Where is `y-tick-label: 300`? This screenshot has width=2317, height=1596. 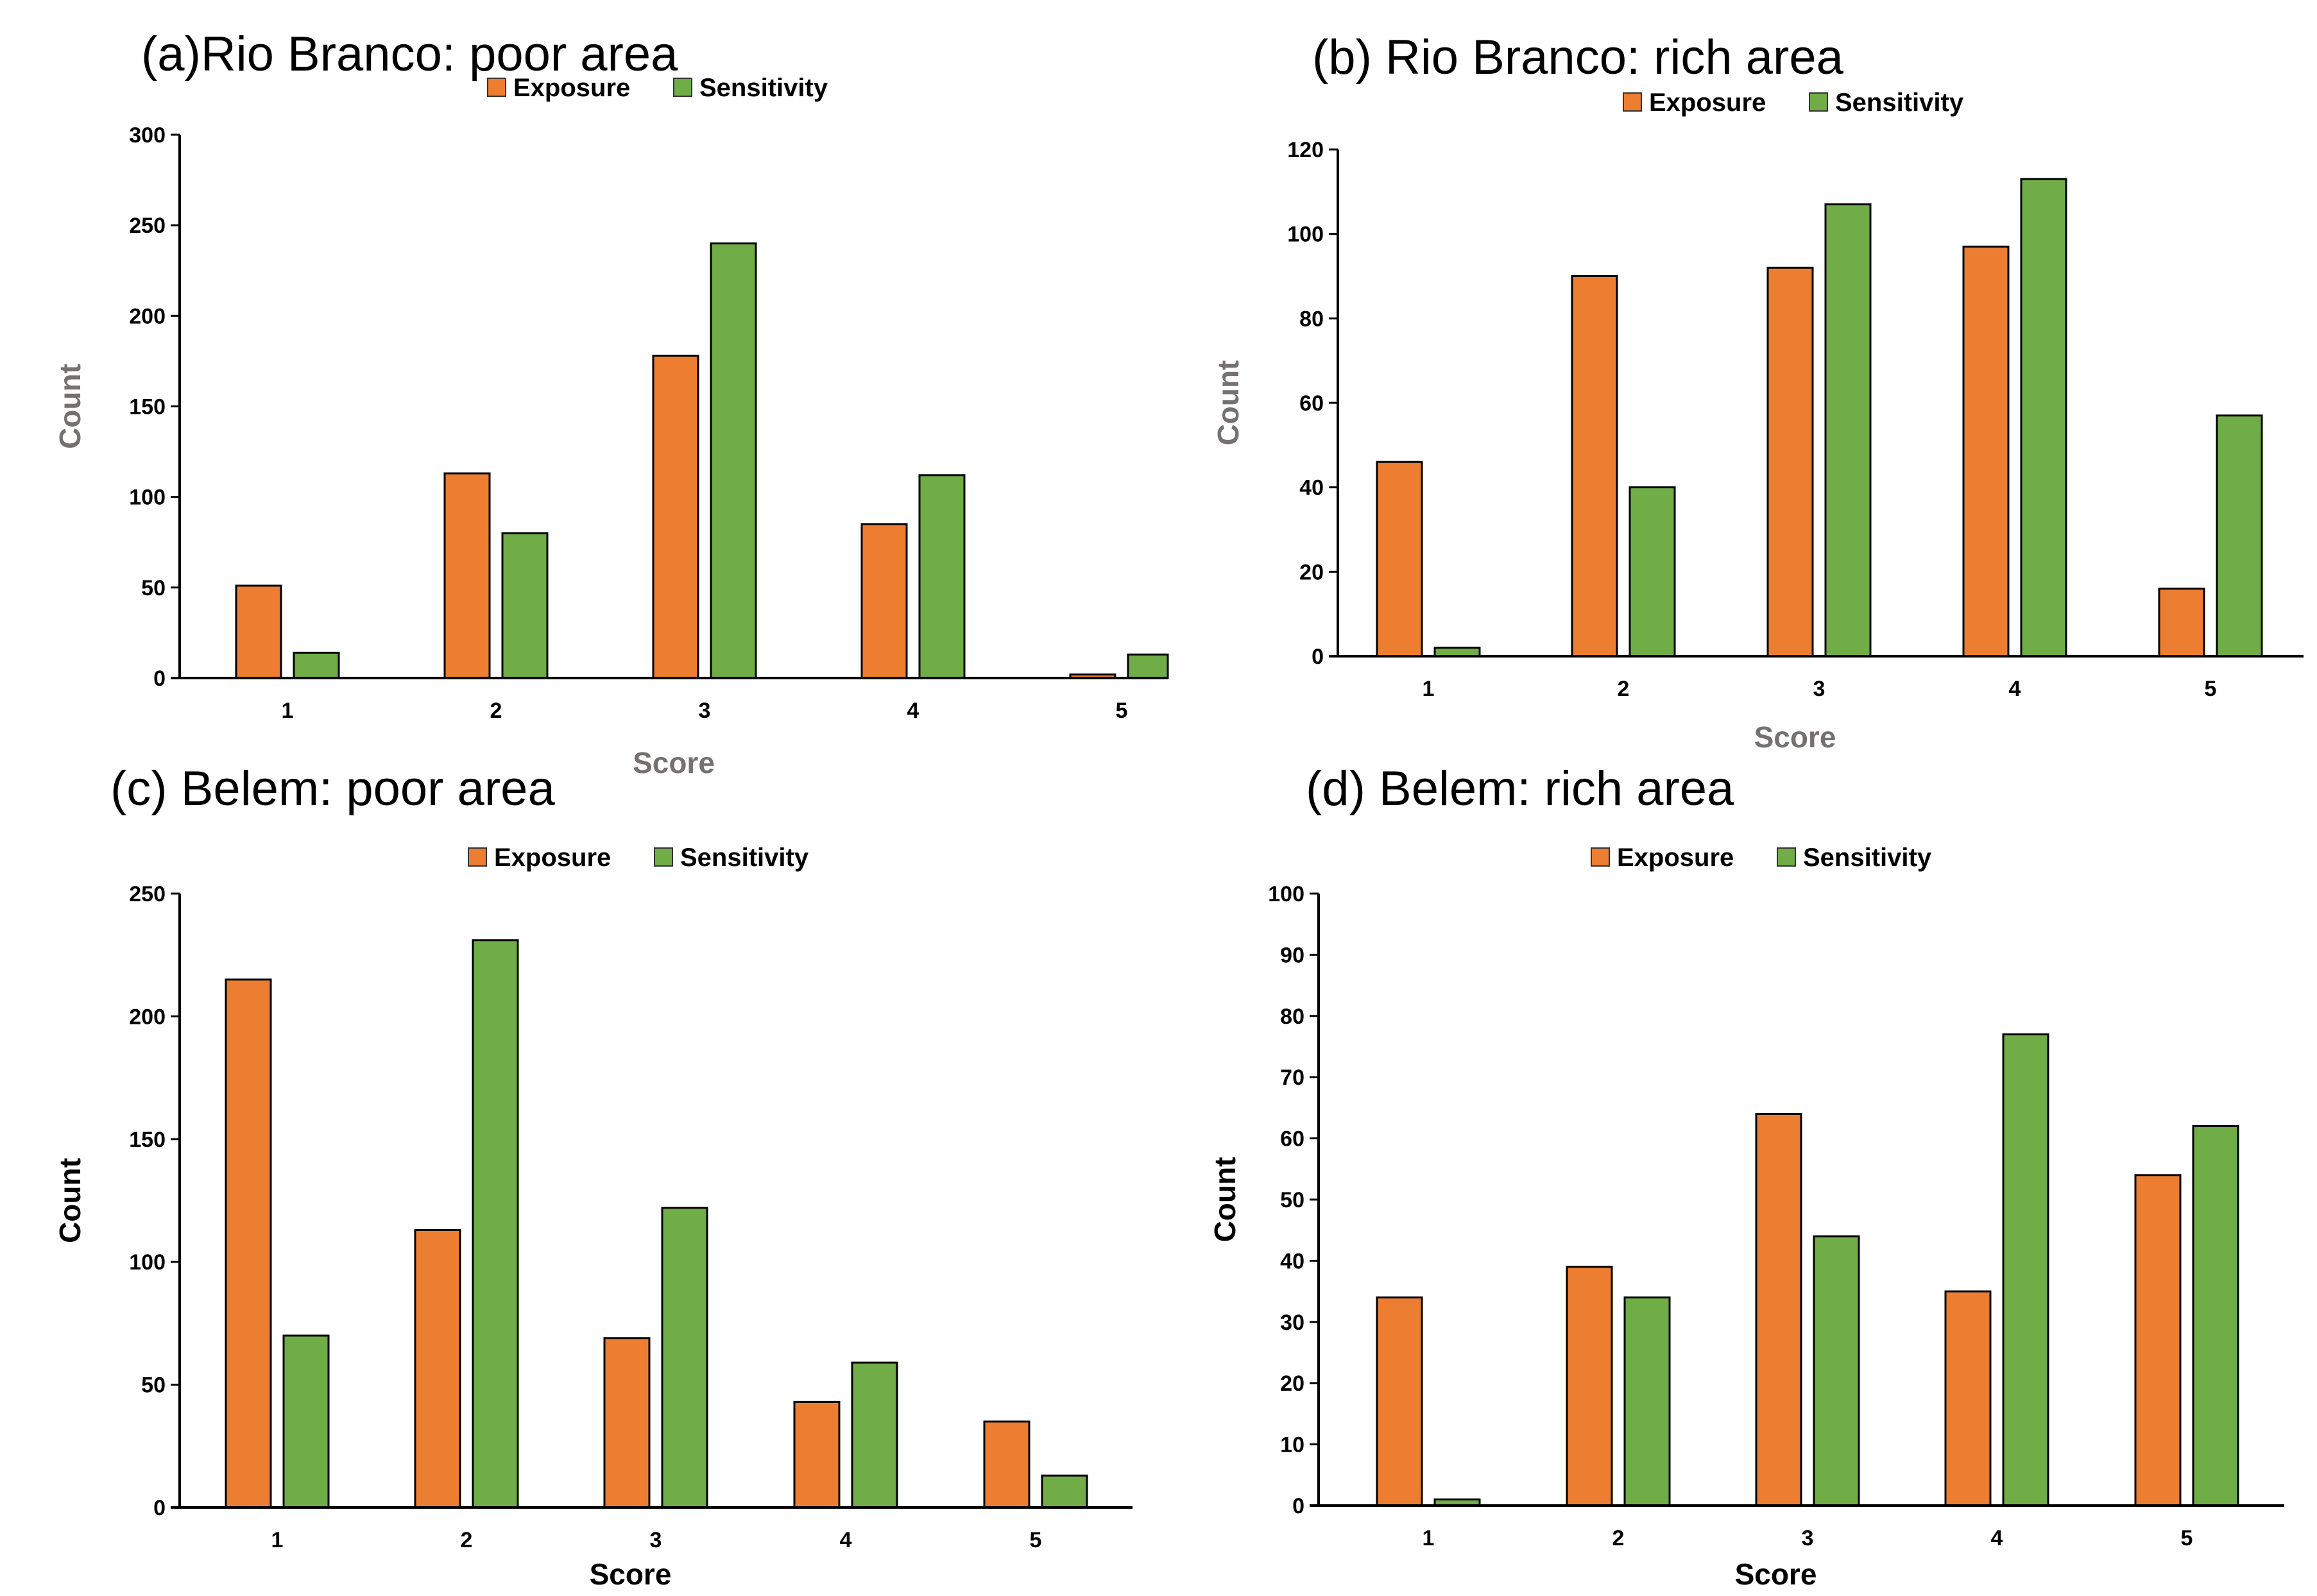
y-tick-label: 300 is located at coordinates (147, 135).